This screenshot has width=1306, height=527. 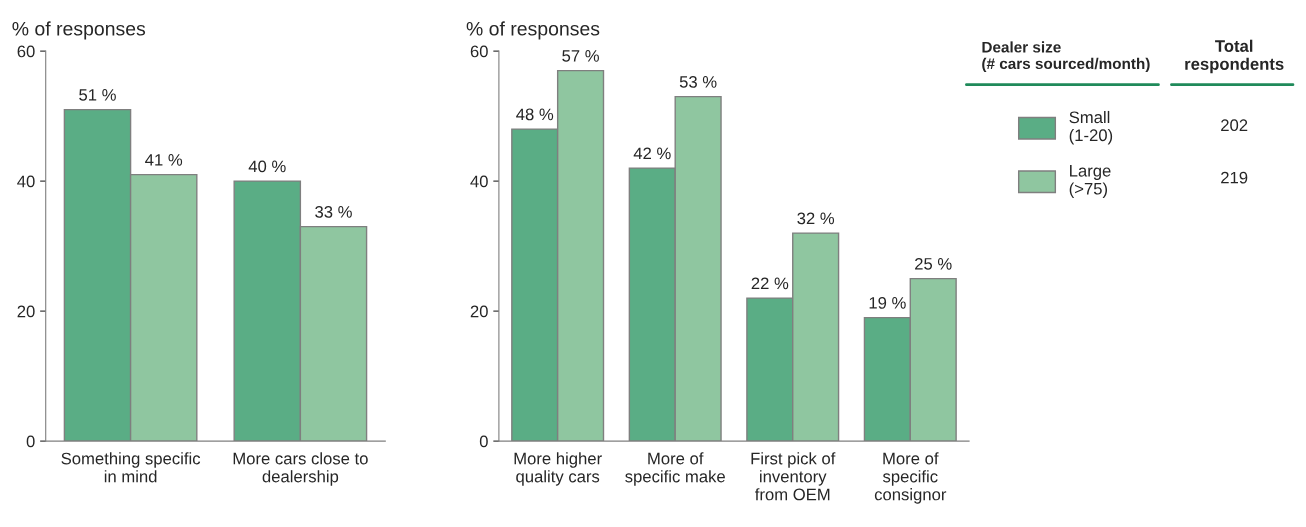 I want to click on legend-label: Large (>75), so click(x=1090, y=181).